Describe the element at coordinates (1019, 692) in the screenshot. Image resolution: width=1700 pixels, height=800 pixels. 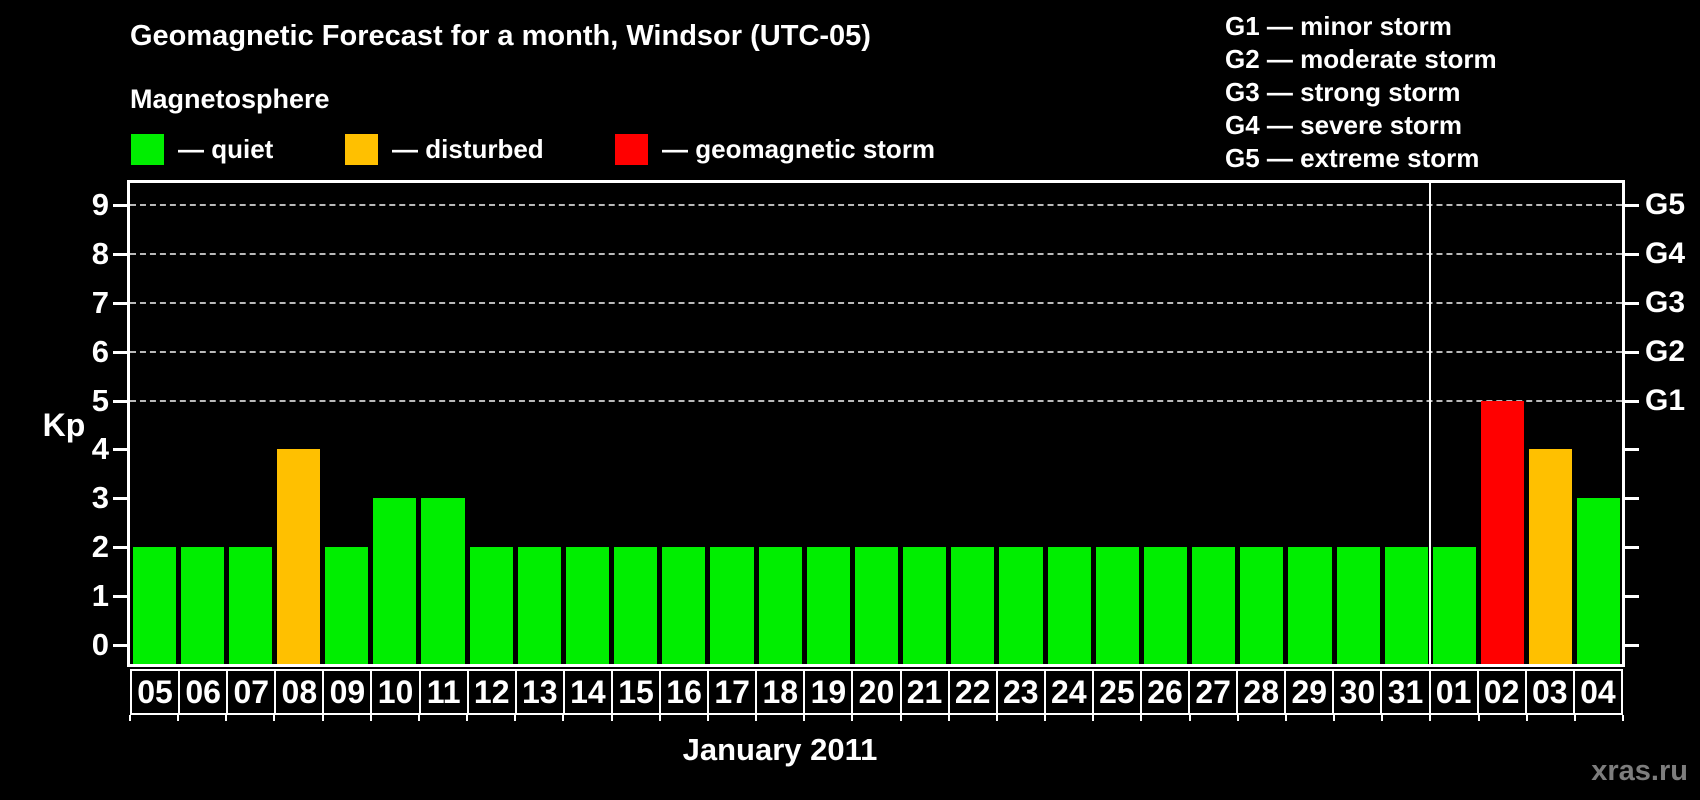
I see `day-cell-23: 23` at that location.